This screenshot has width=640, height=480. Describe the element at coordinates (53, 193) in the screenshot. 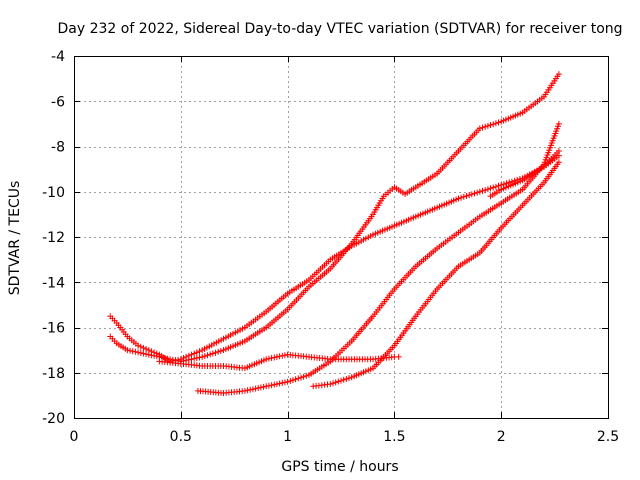

I see `y-tick-label: -10` at that location.